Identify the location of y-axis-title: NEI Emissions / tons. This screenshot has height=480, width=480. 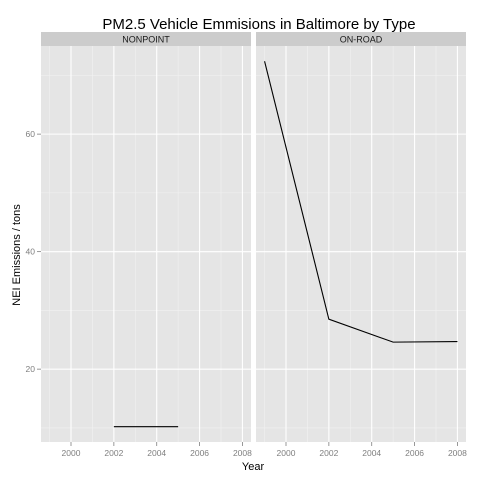
(17, 255).